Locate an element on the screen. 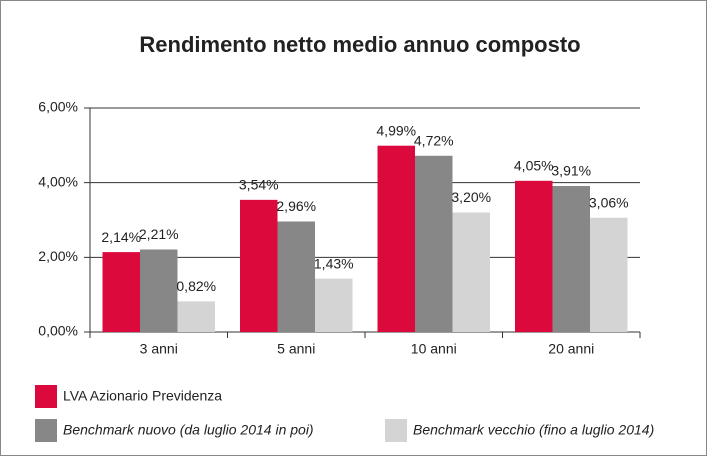 The image size is (707, 456). value-label: 0,82% is located at coordinates (196, 286).